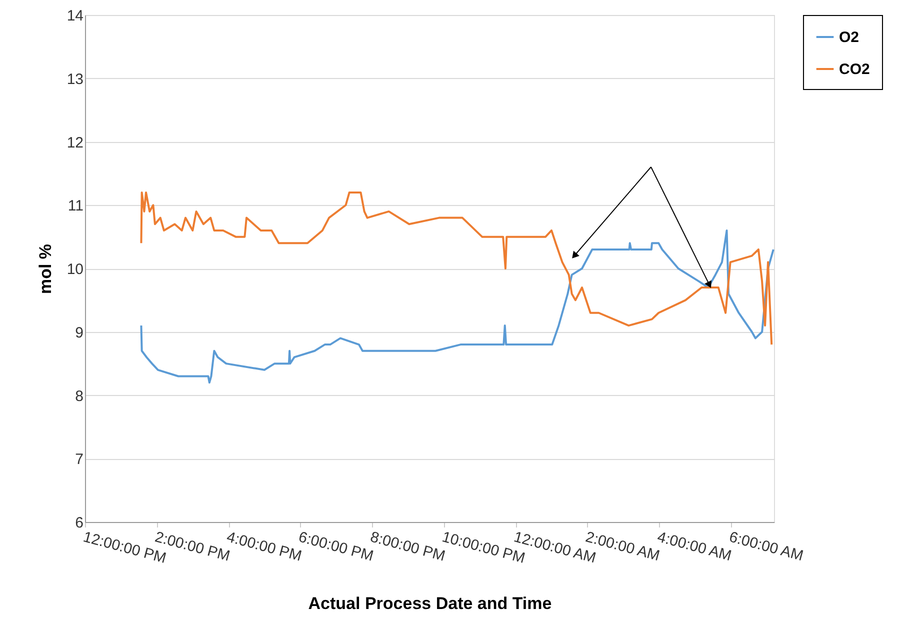  Describe the element at coordinates (79, 523) in the screenshot. I see `y-tick-label: 6` at that location.